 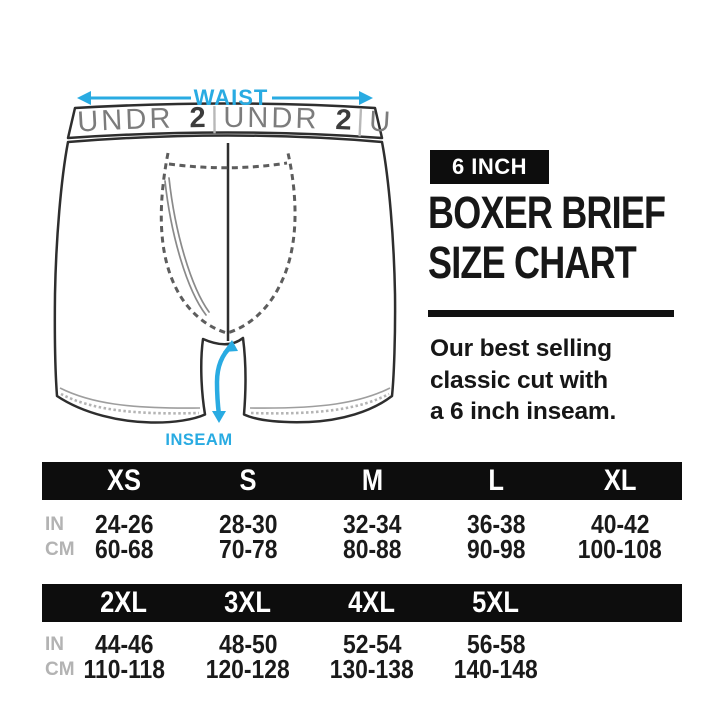 I want to click on fly-opening-line-inner, so click(x=189, y=245).